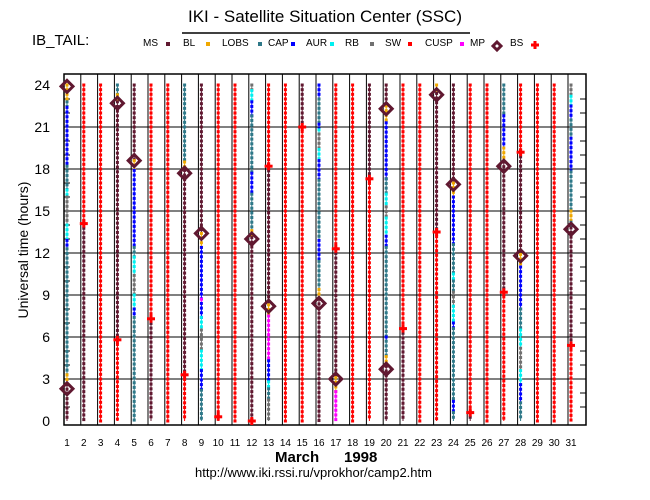 The height and width of the screenshot is (500, 650). I want to click on x-axis-year: 1998, so click(360, 457).